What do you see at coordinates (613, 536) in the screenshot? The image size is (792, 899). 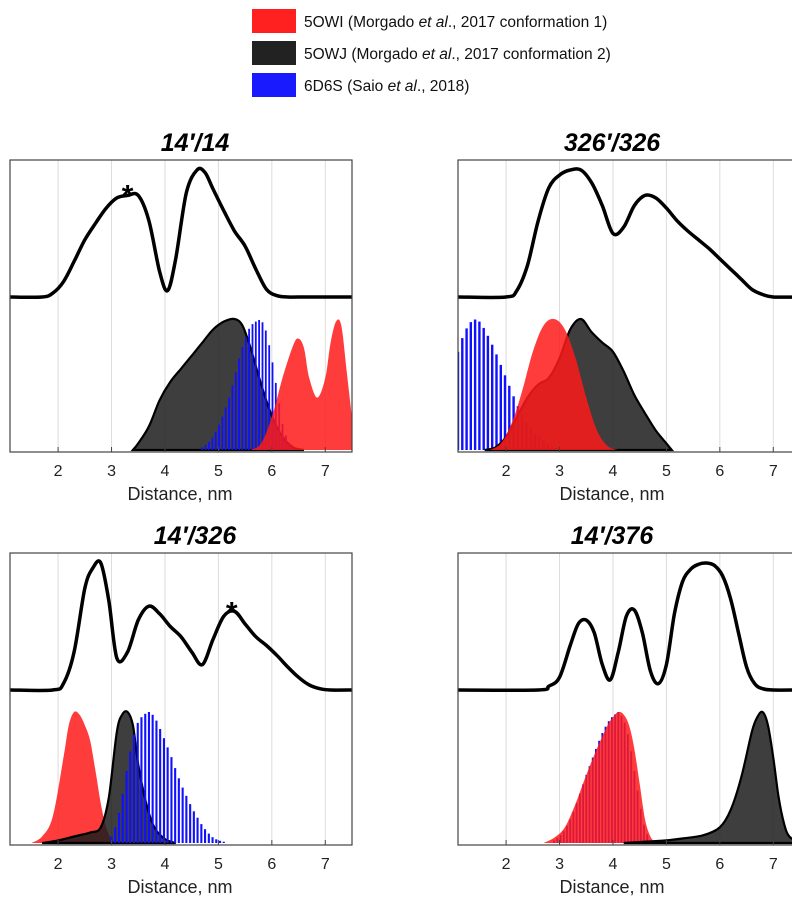 I see `panel-title: 14′/376` at bounding box center [613, 536].